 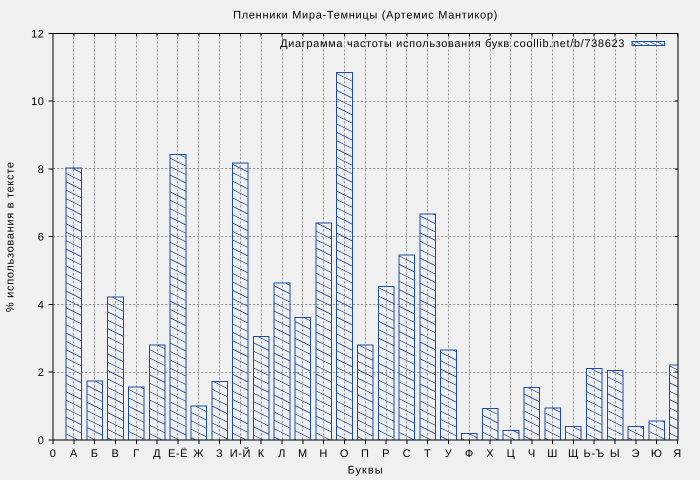 I want to click on svg-text: У, so click(x=449, y=454).